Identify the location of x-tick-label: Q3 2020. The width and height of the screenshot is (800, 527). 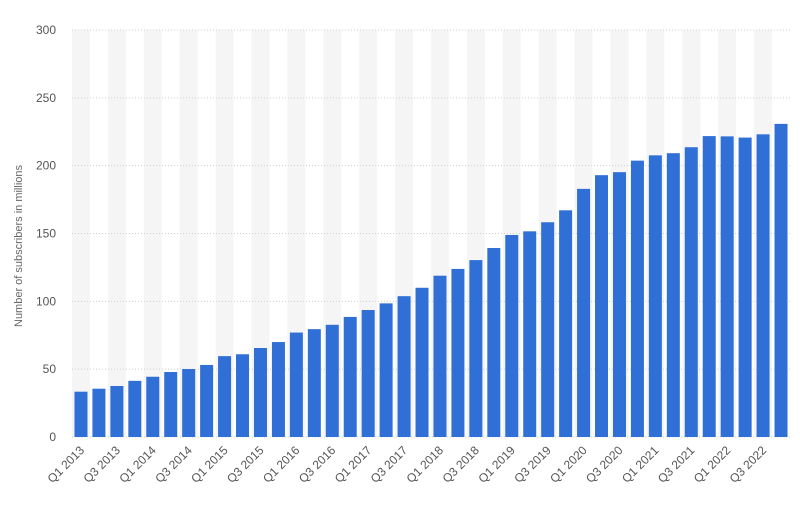
(604, 464).